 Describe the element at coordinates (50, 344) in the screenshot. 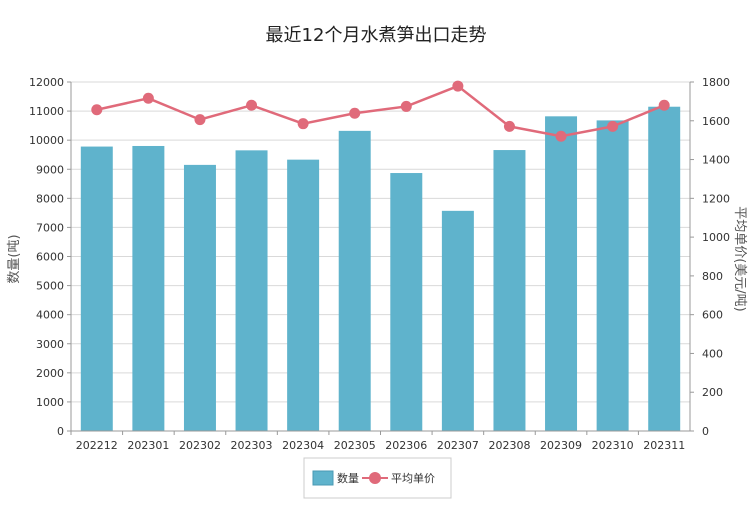

I see `y-left-tick-label: 3000` at that location.